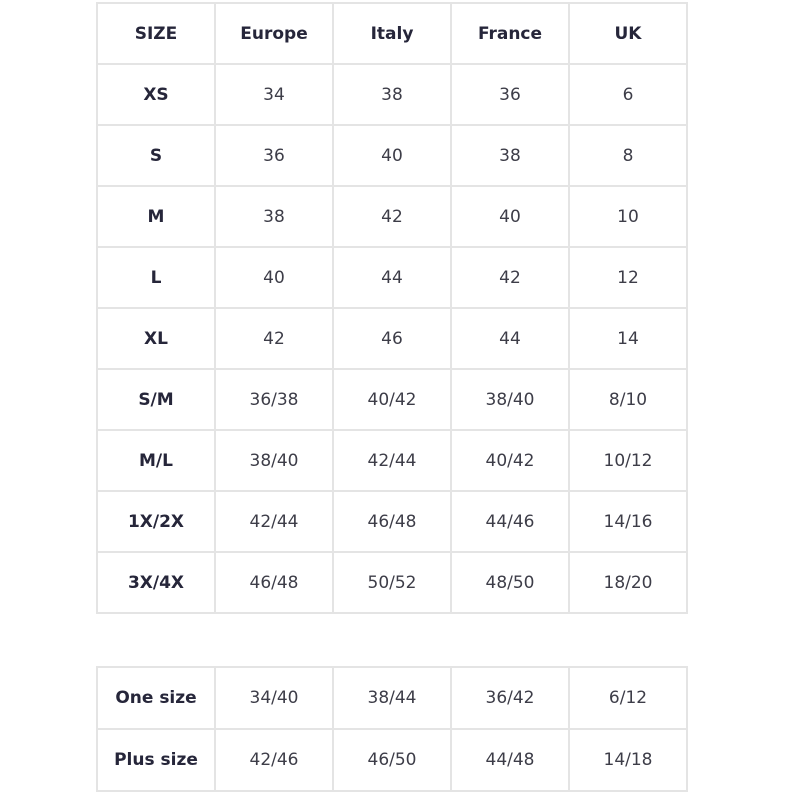  What do you see at coordinates (156, 698) in the screenshot?
I see `size-label-cell: One size` at bounding box center [156, 698].